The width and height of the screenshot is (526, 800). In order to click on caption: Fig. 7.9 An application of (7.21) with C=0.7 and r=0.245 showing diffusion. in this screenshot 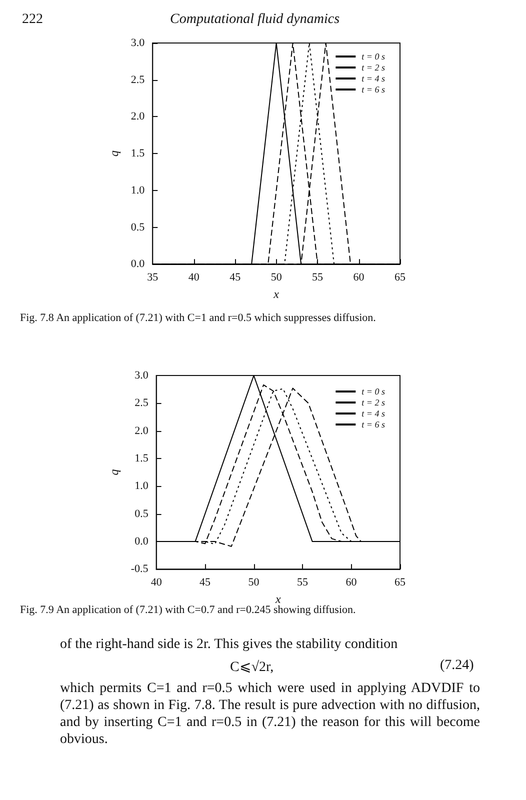, I will do `click(188, 610)`.